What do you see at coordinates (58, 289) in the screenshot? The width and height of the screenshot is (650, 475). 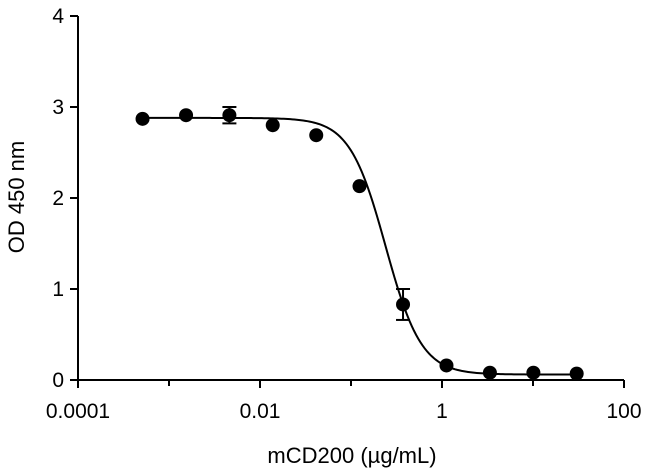 I see `y-tick-label: 1` at bounding box center [58, 289].